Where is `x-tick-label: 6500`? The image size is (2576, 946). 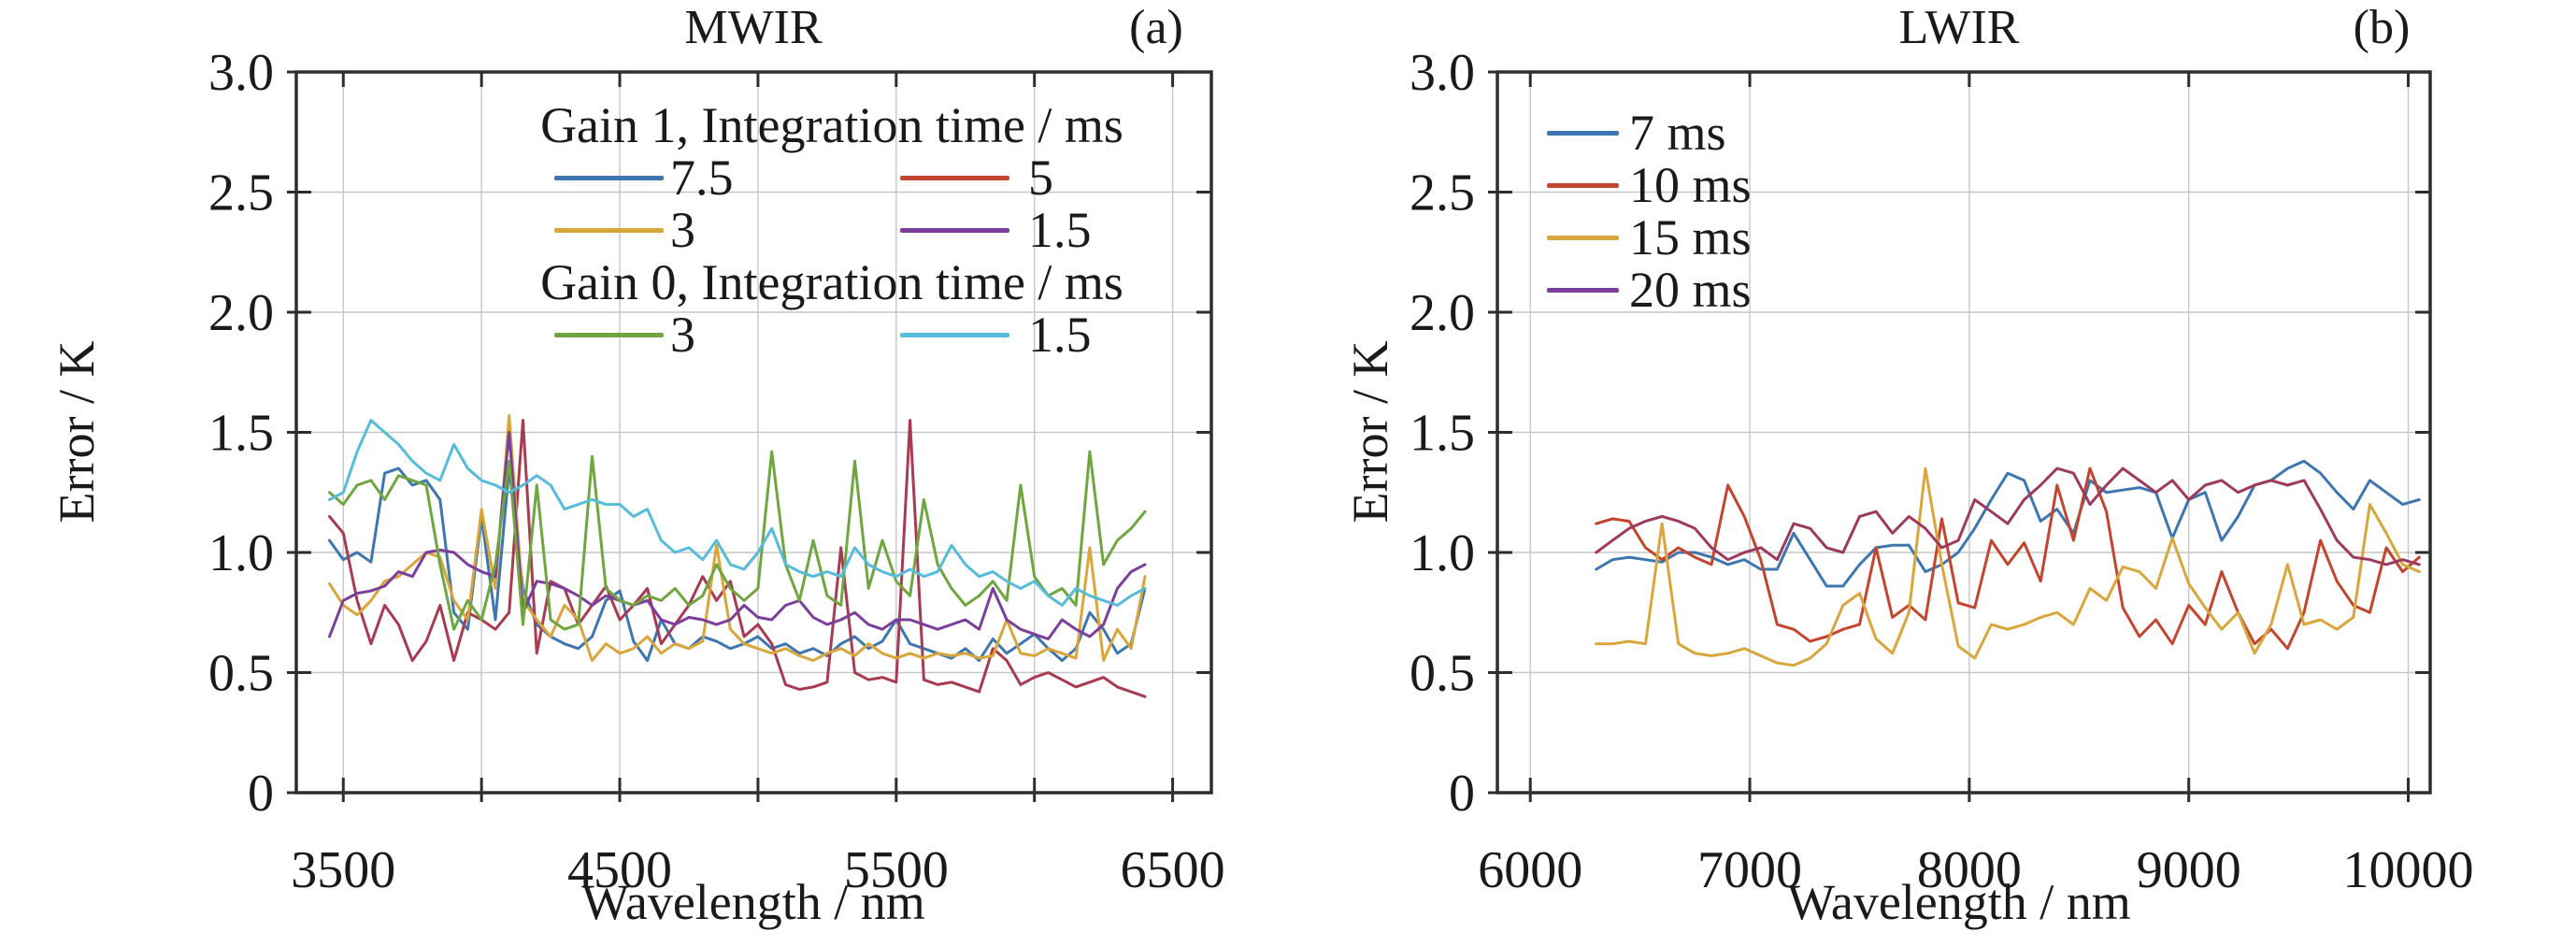
x-tick-label: 6500 is located at coordinates (1173, 870).